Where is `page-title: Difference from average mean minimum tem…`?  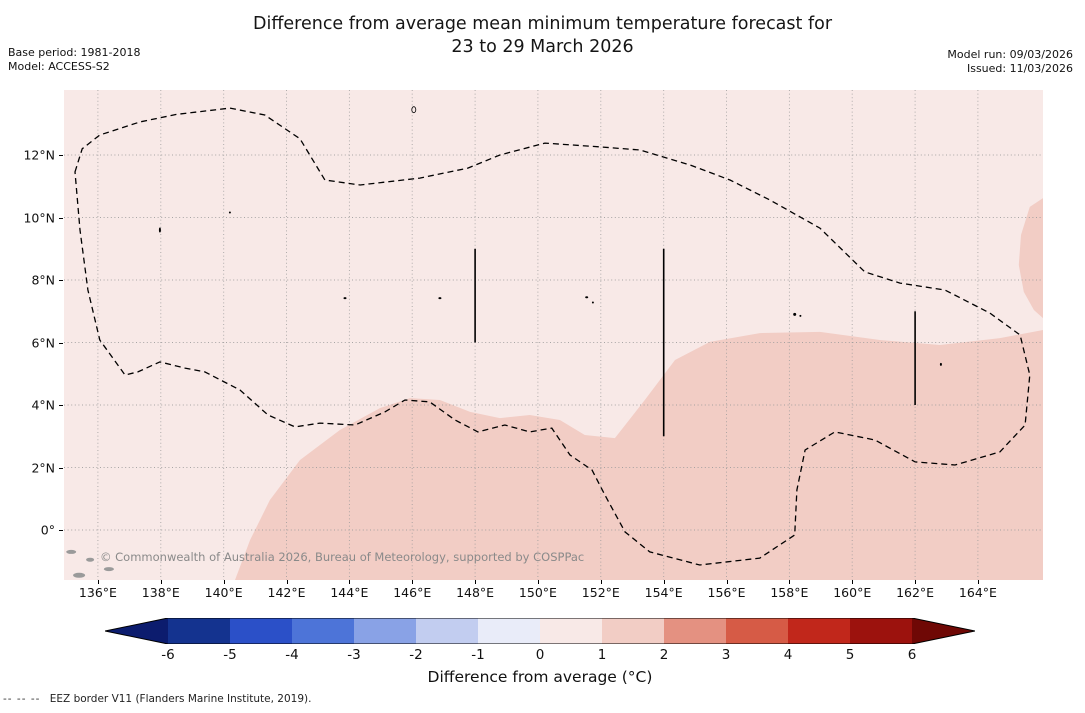
page-title: Difference from average mean minimum tem… is located at coordinates (542, 36).